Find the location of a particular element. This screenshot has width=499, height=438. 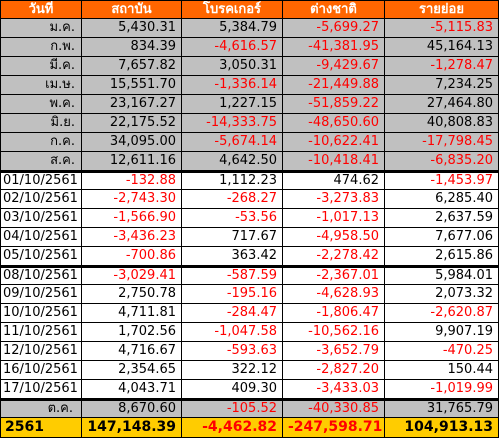

daily-row-1-col-1: -2,743.30 is located at coordinates (132, 199).